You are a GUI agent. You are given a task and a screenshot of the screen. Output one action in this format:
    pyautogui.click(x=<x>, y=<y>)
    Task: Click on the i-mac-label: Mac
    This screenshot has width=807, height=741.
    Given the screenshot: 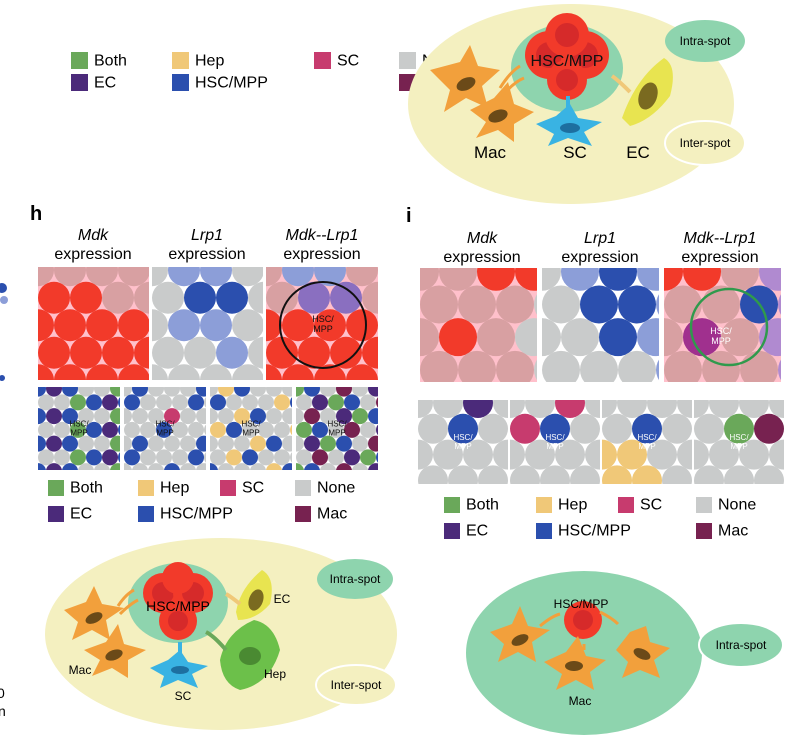 What is the action you would take?
    pyautogui.click(x=580, y=701)
    